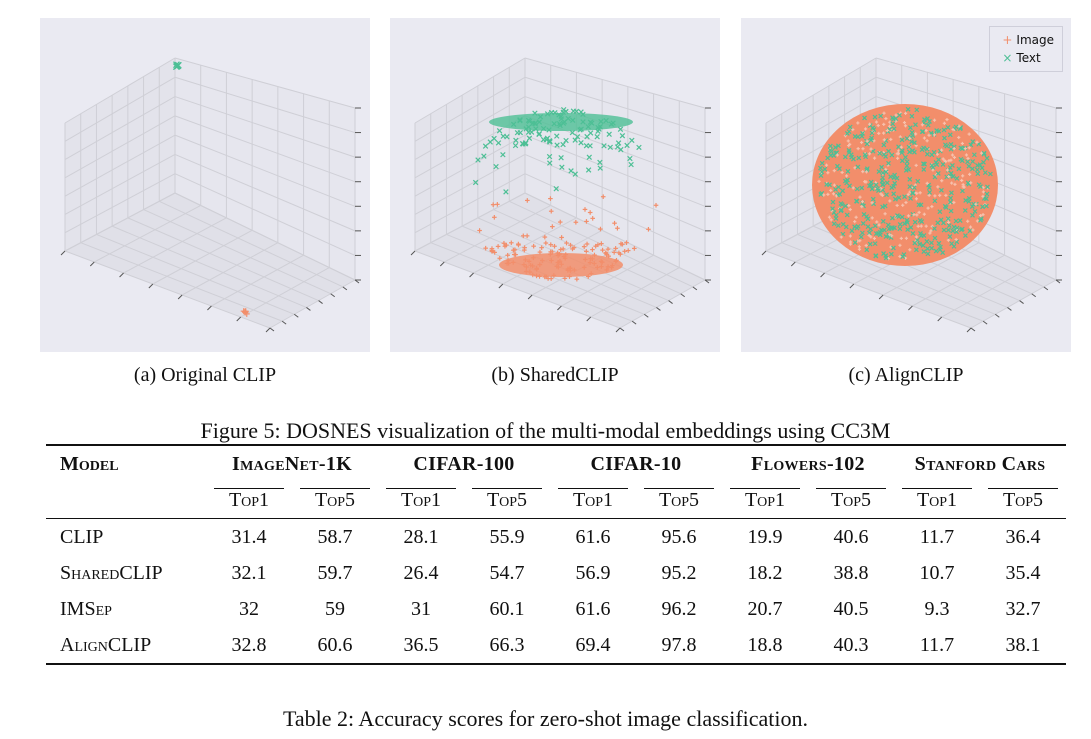  Describe the element at coordinates (86, 608) in the screenshot. I see `row-model-name: IMSep` at that location.